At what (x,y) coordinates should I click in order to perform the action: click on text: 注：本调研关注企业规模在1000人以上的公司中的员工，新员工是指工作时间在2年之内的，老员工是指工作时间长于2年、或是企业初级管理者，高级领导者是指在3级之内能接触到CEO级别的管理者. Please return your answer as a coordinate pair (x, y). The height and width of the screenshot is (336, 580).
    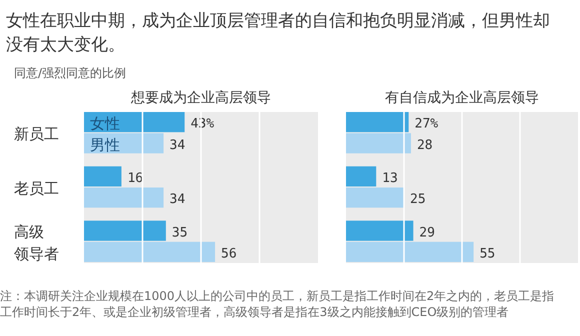
    Looking at the image, I should click on (277, 304).